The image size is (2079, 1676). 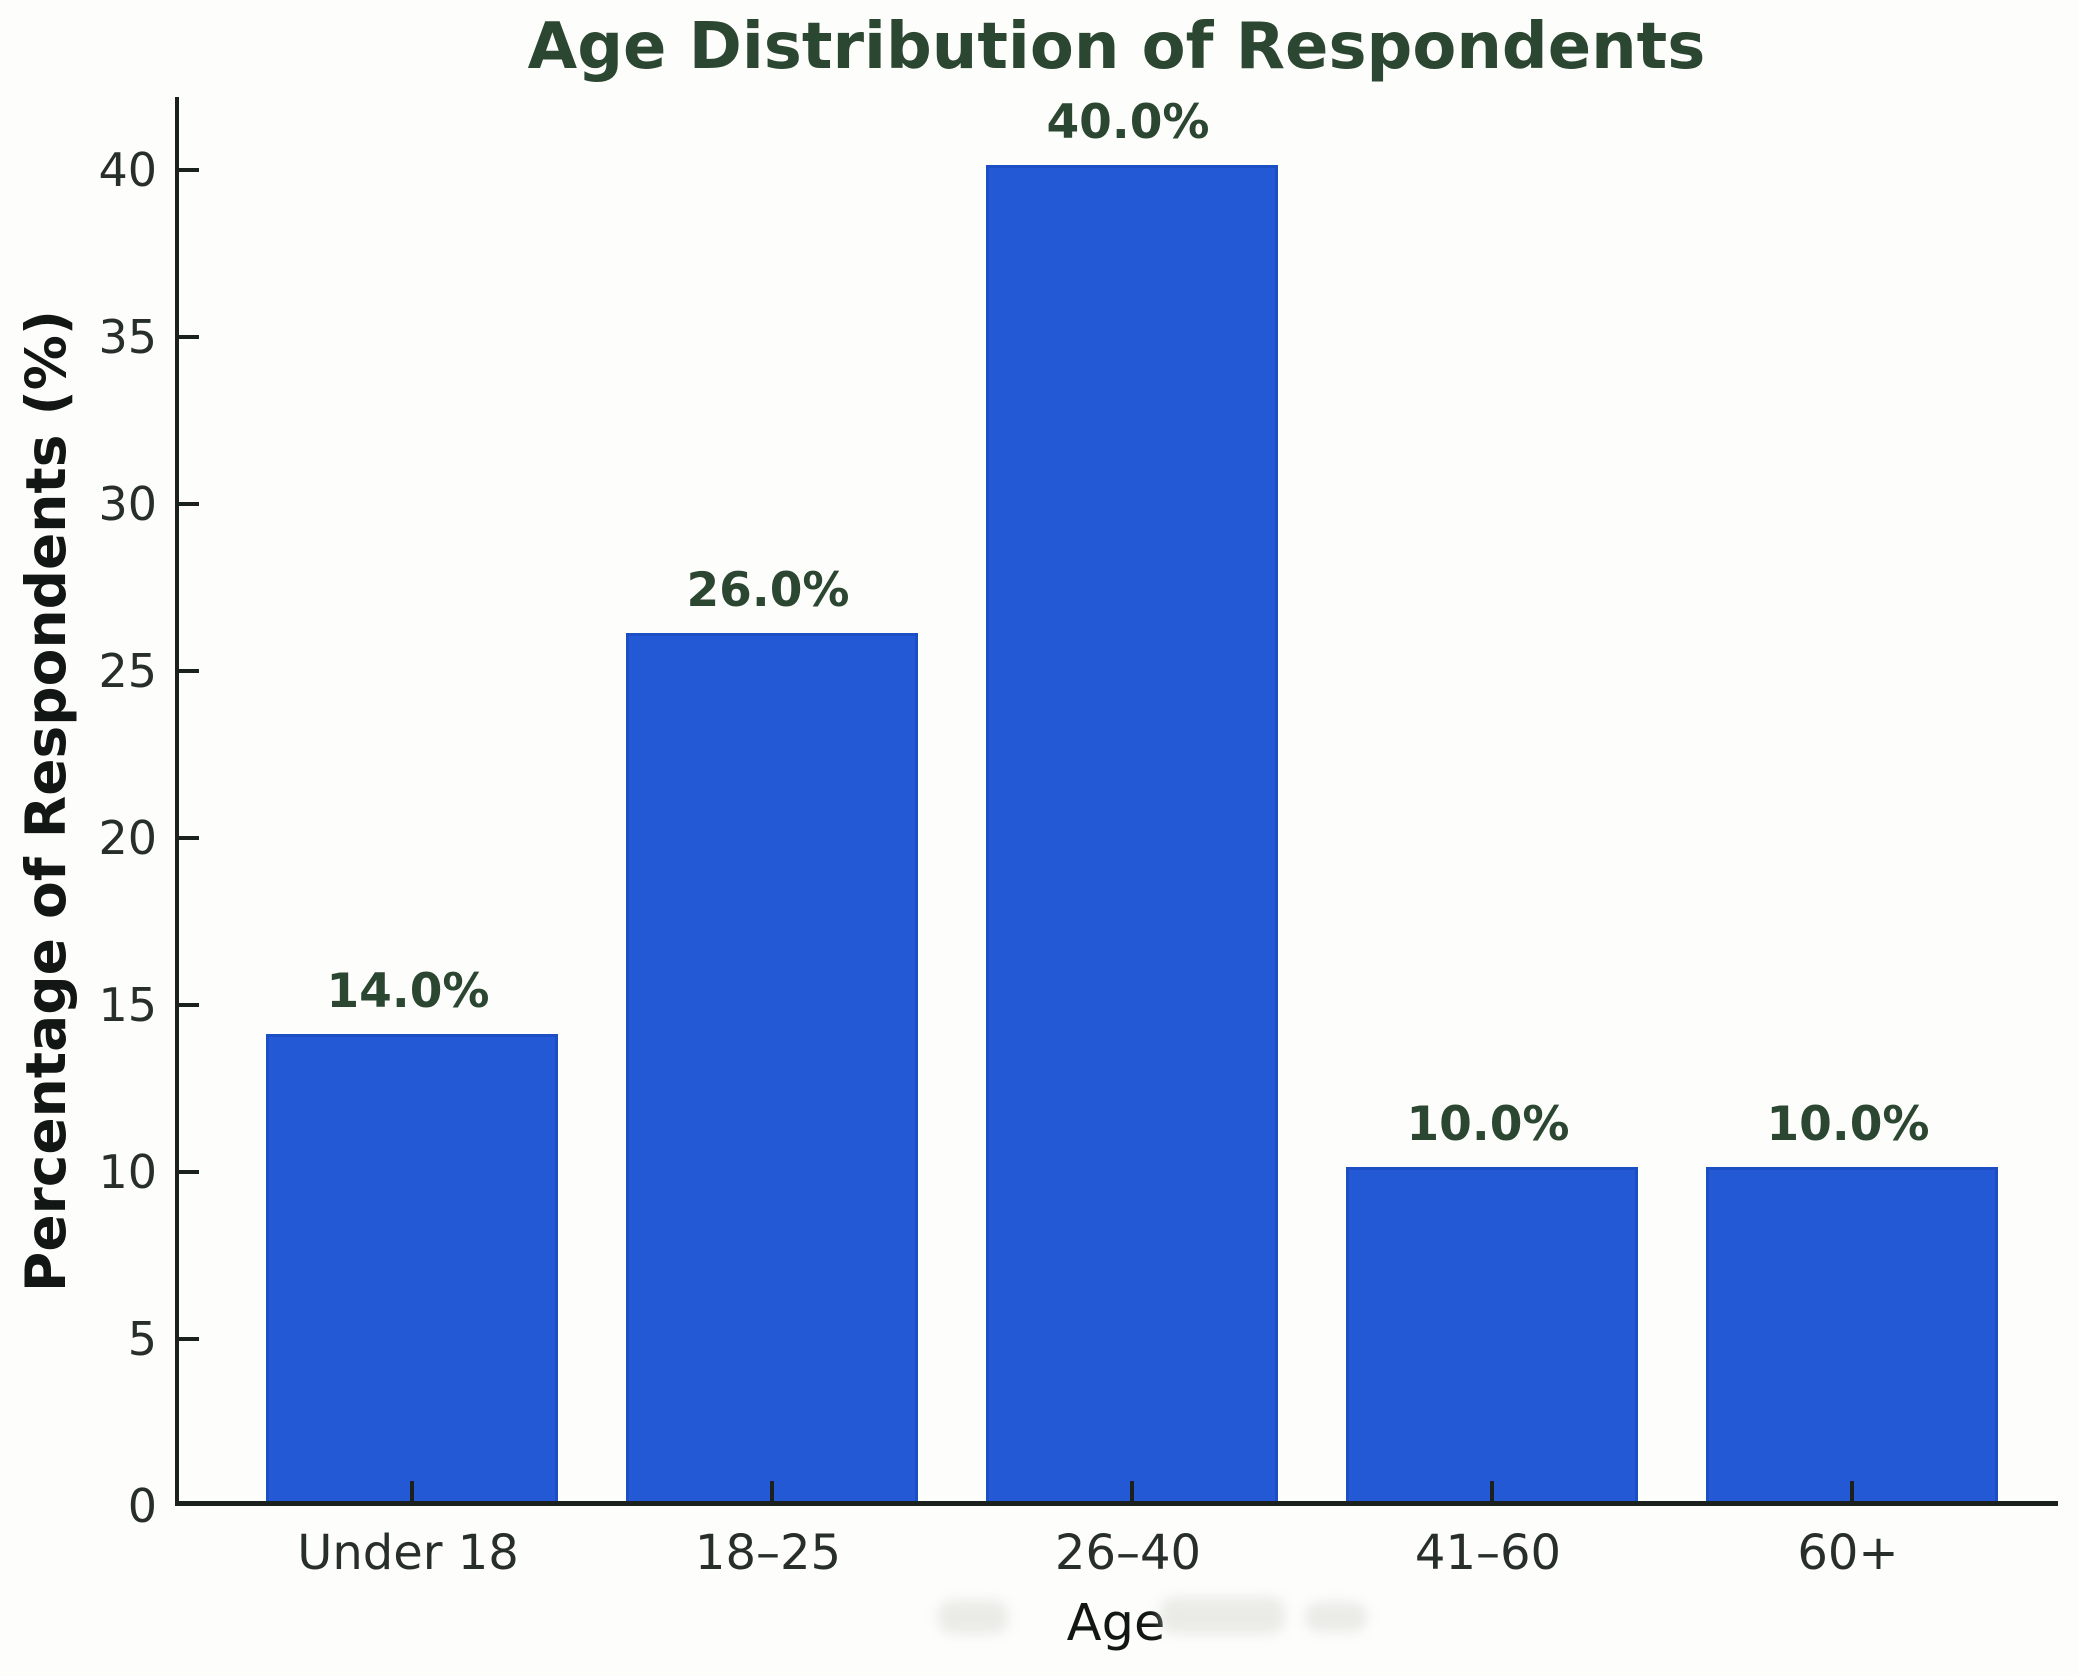 What do you see at coordinates (127, 1172) in the screenshot?
I see `y-tick-label: 10` at bounding box center [127, 1172].